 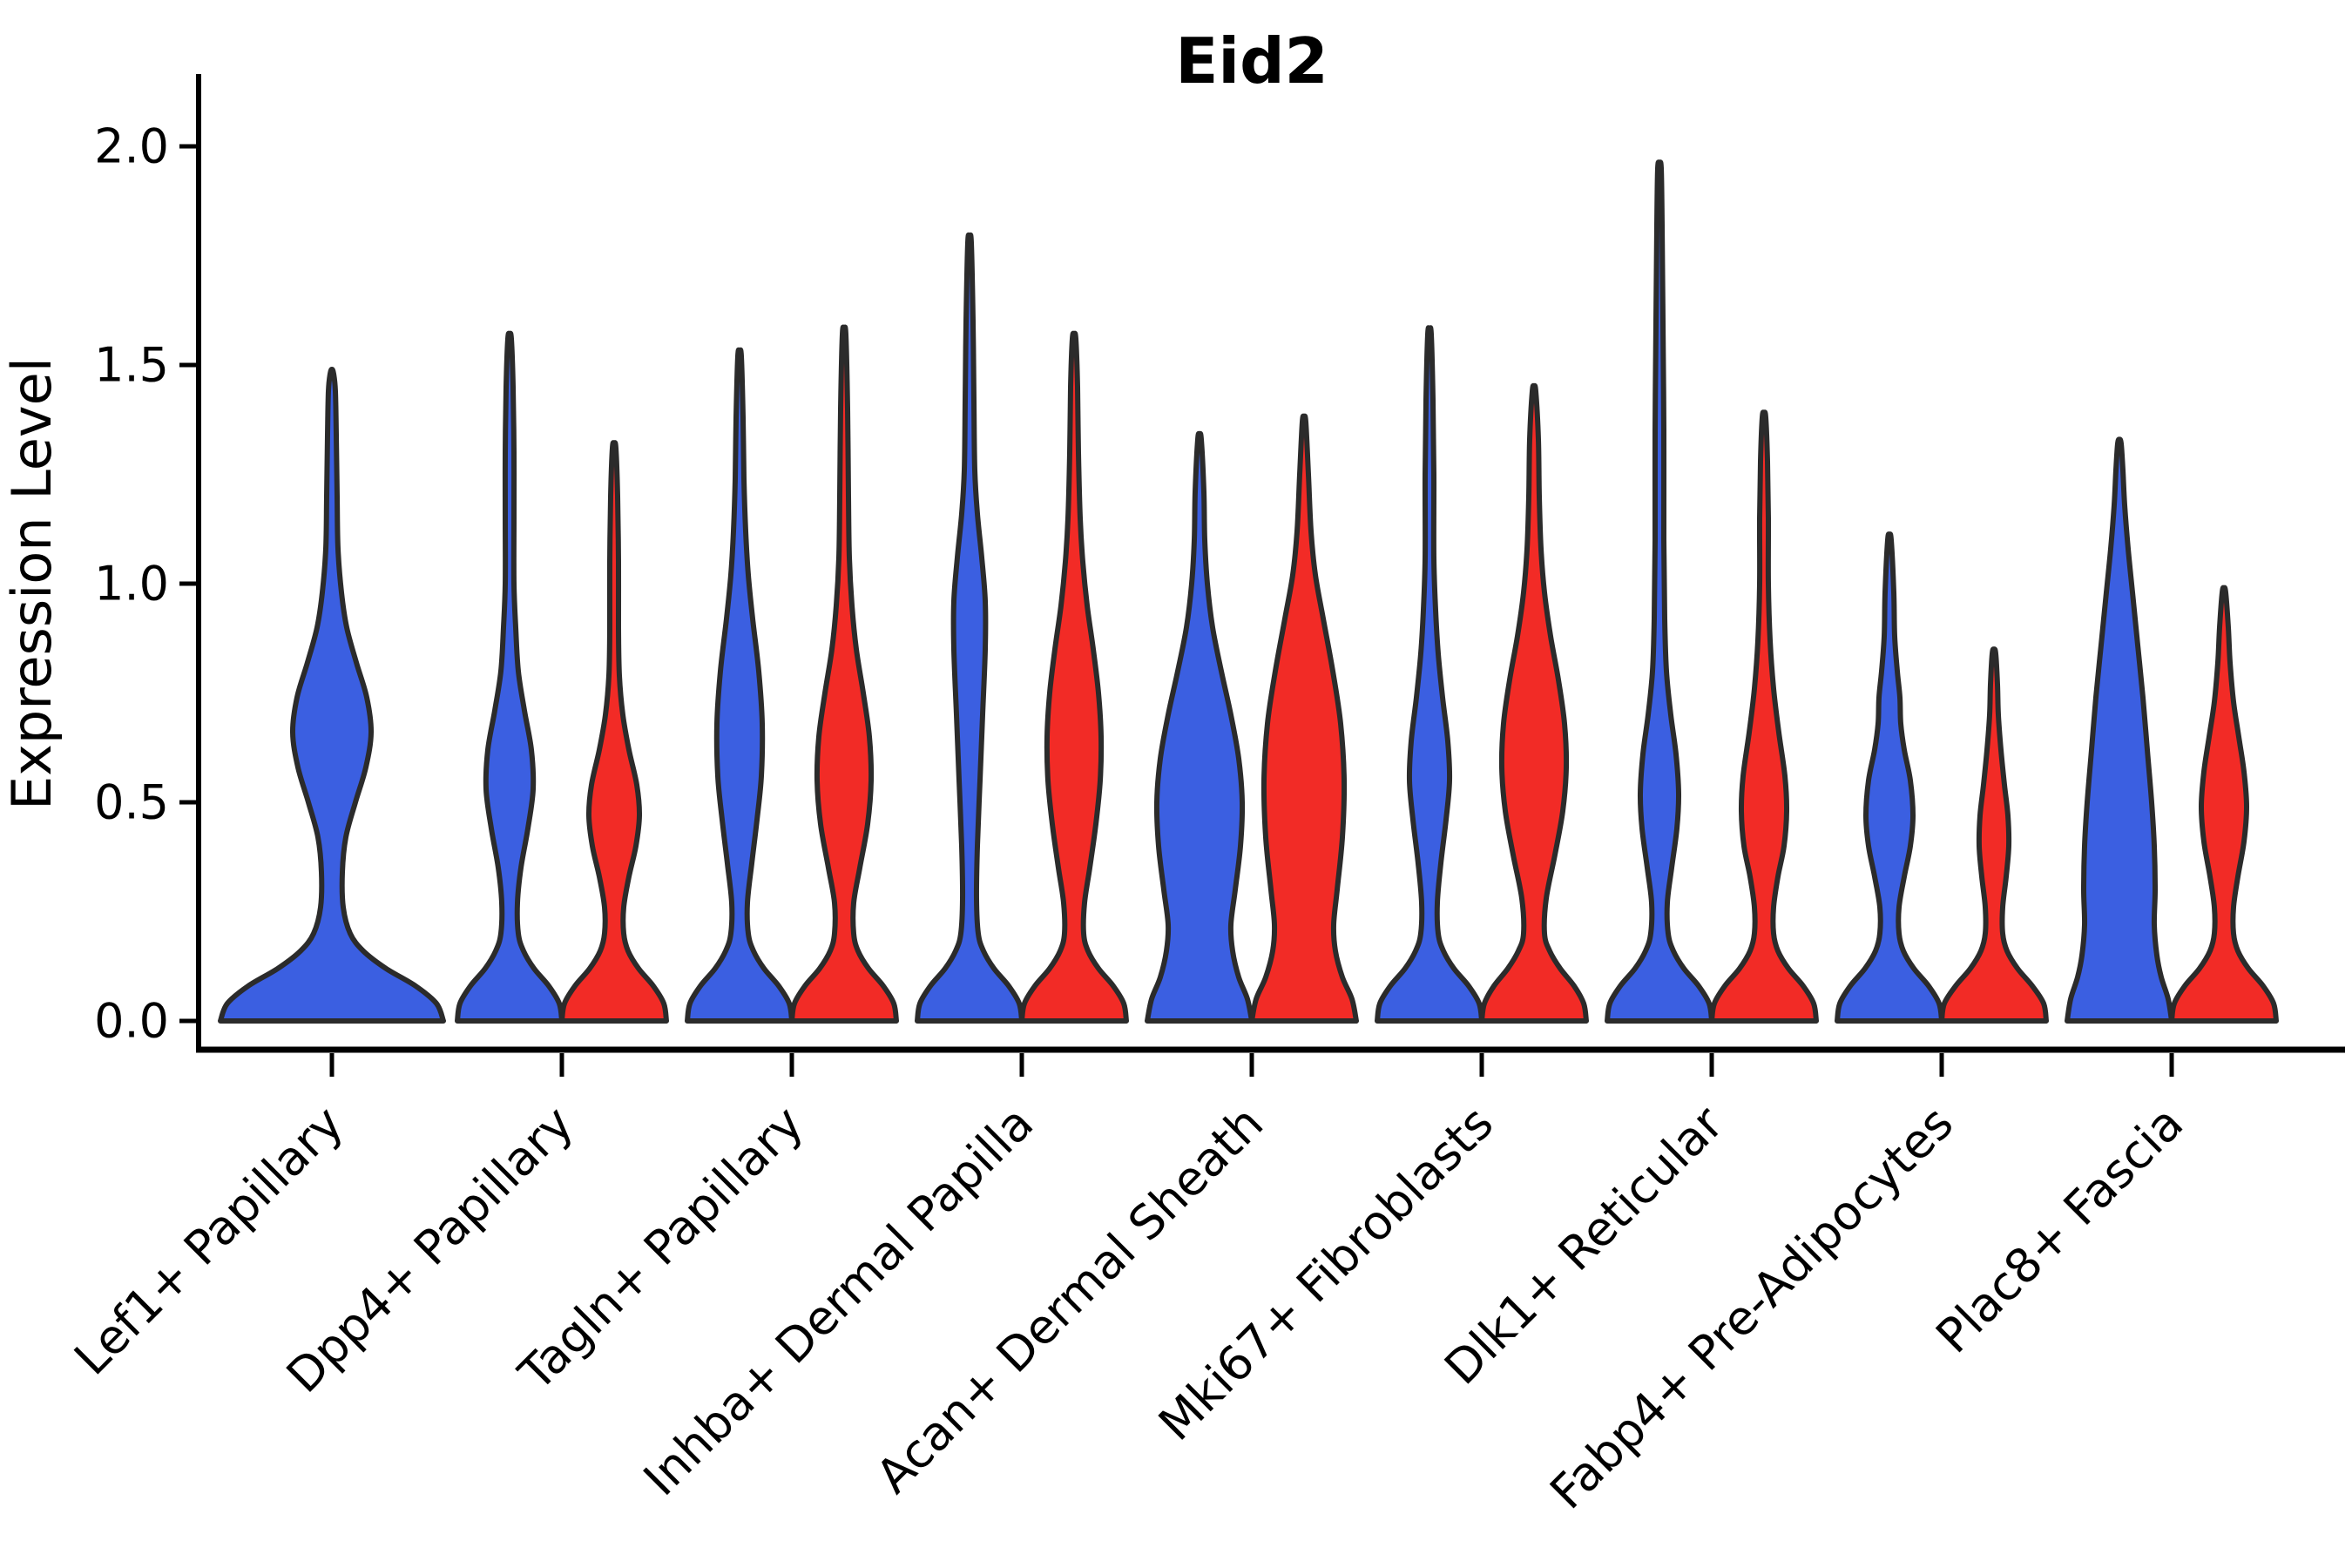 What do you see at coordinates (1070, 1300) in the screenshot?
I see `x-tick-label: Acan+ Dermal Sheath` at bounding box center [1070, 1300].